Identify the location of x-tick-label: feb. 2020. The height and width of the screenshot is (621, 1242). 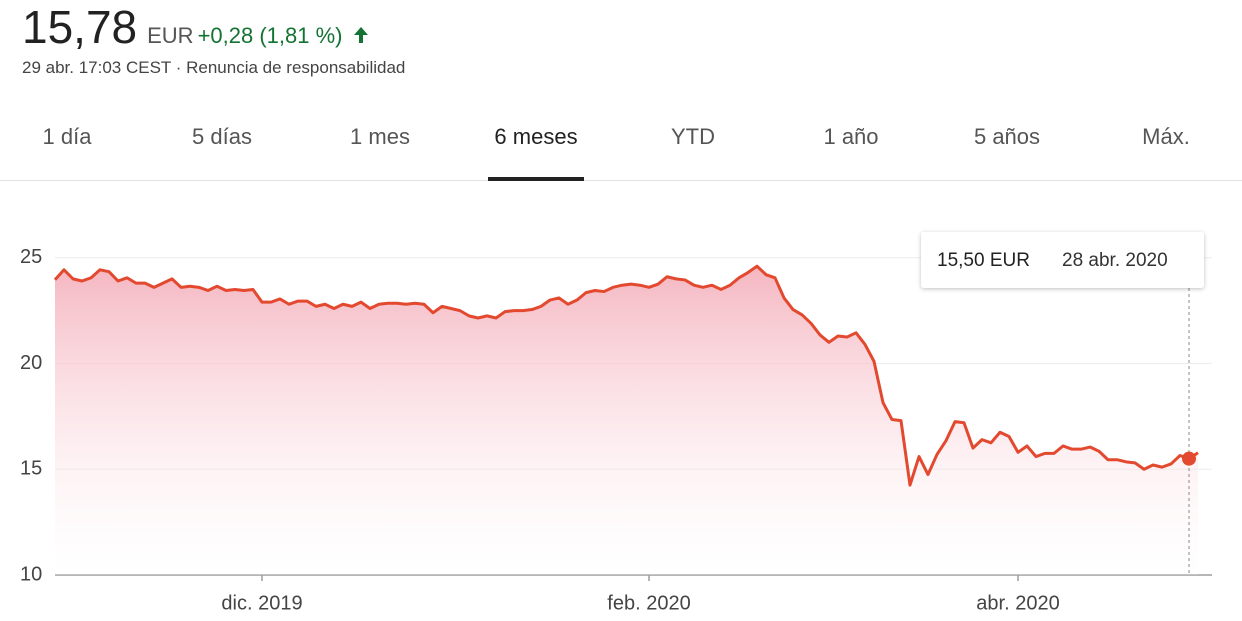
(648, 603).